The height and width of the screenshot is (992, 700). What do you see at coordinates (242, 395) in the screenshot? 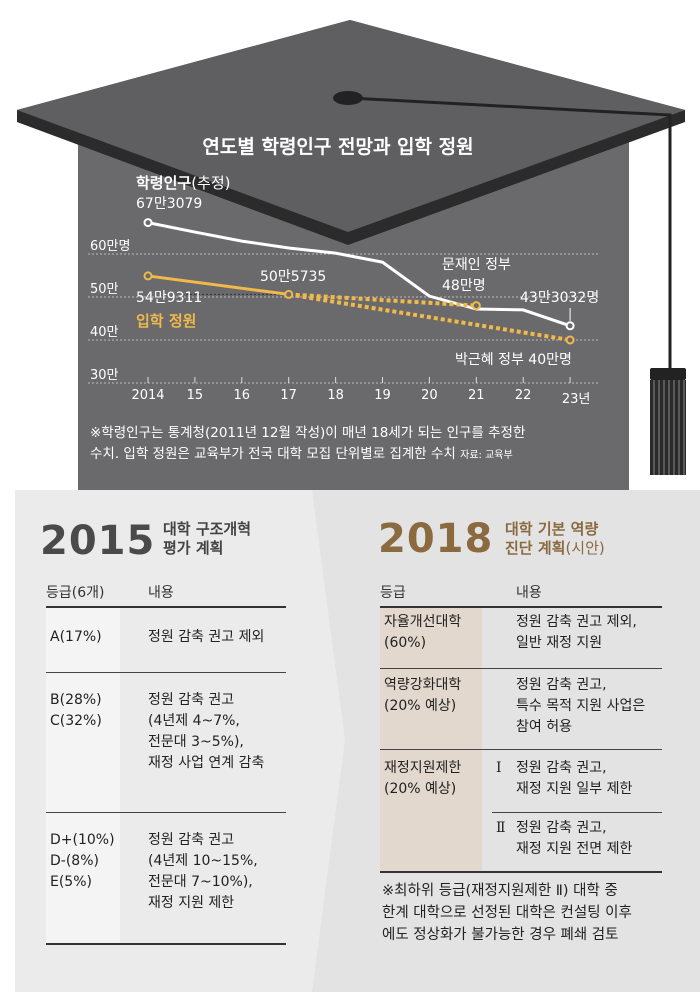
I see `x-tick-label: 16` at bounding box center [242, 395].